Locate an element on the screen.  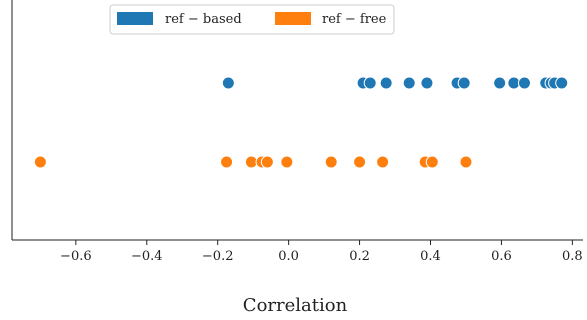
x-ticks: −0.6 −0.4 −0.2 0.0 0.2 0.4 0.6 0.8 is located at coordinates (321, 252).